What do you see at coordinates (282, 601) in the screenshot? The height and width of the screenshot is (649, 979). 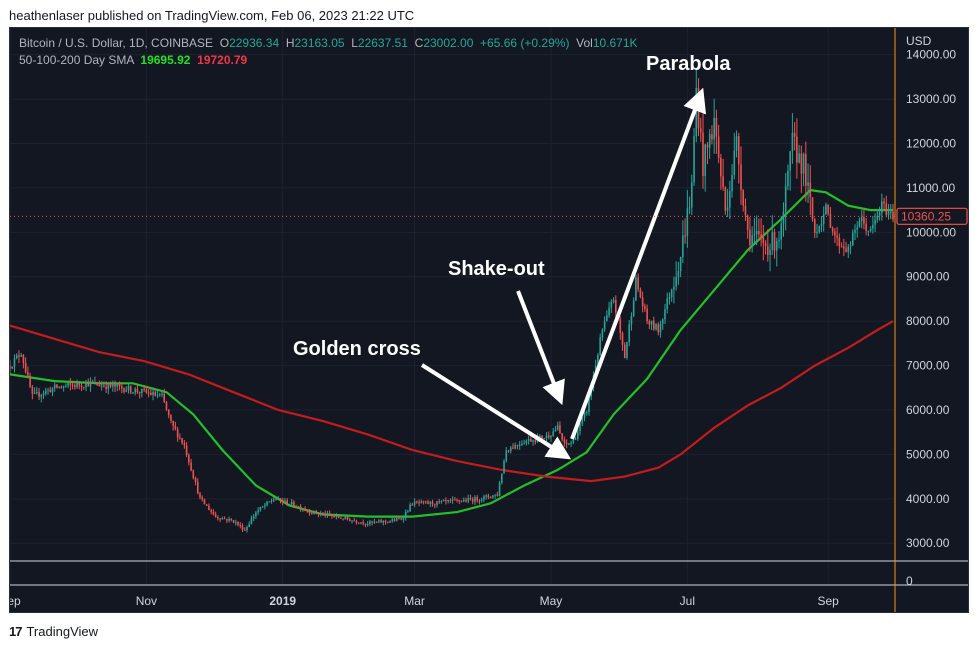 I see `x-tick-label: 2019` at bounding box center [282, 601].